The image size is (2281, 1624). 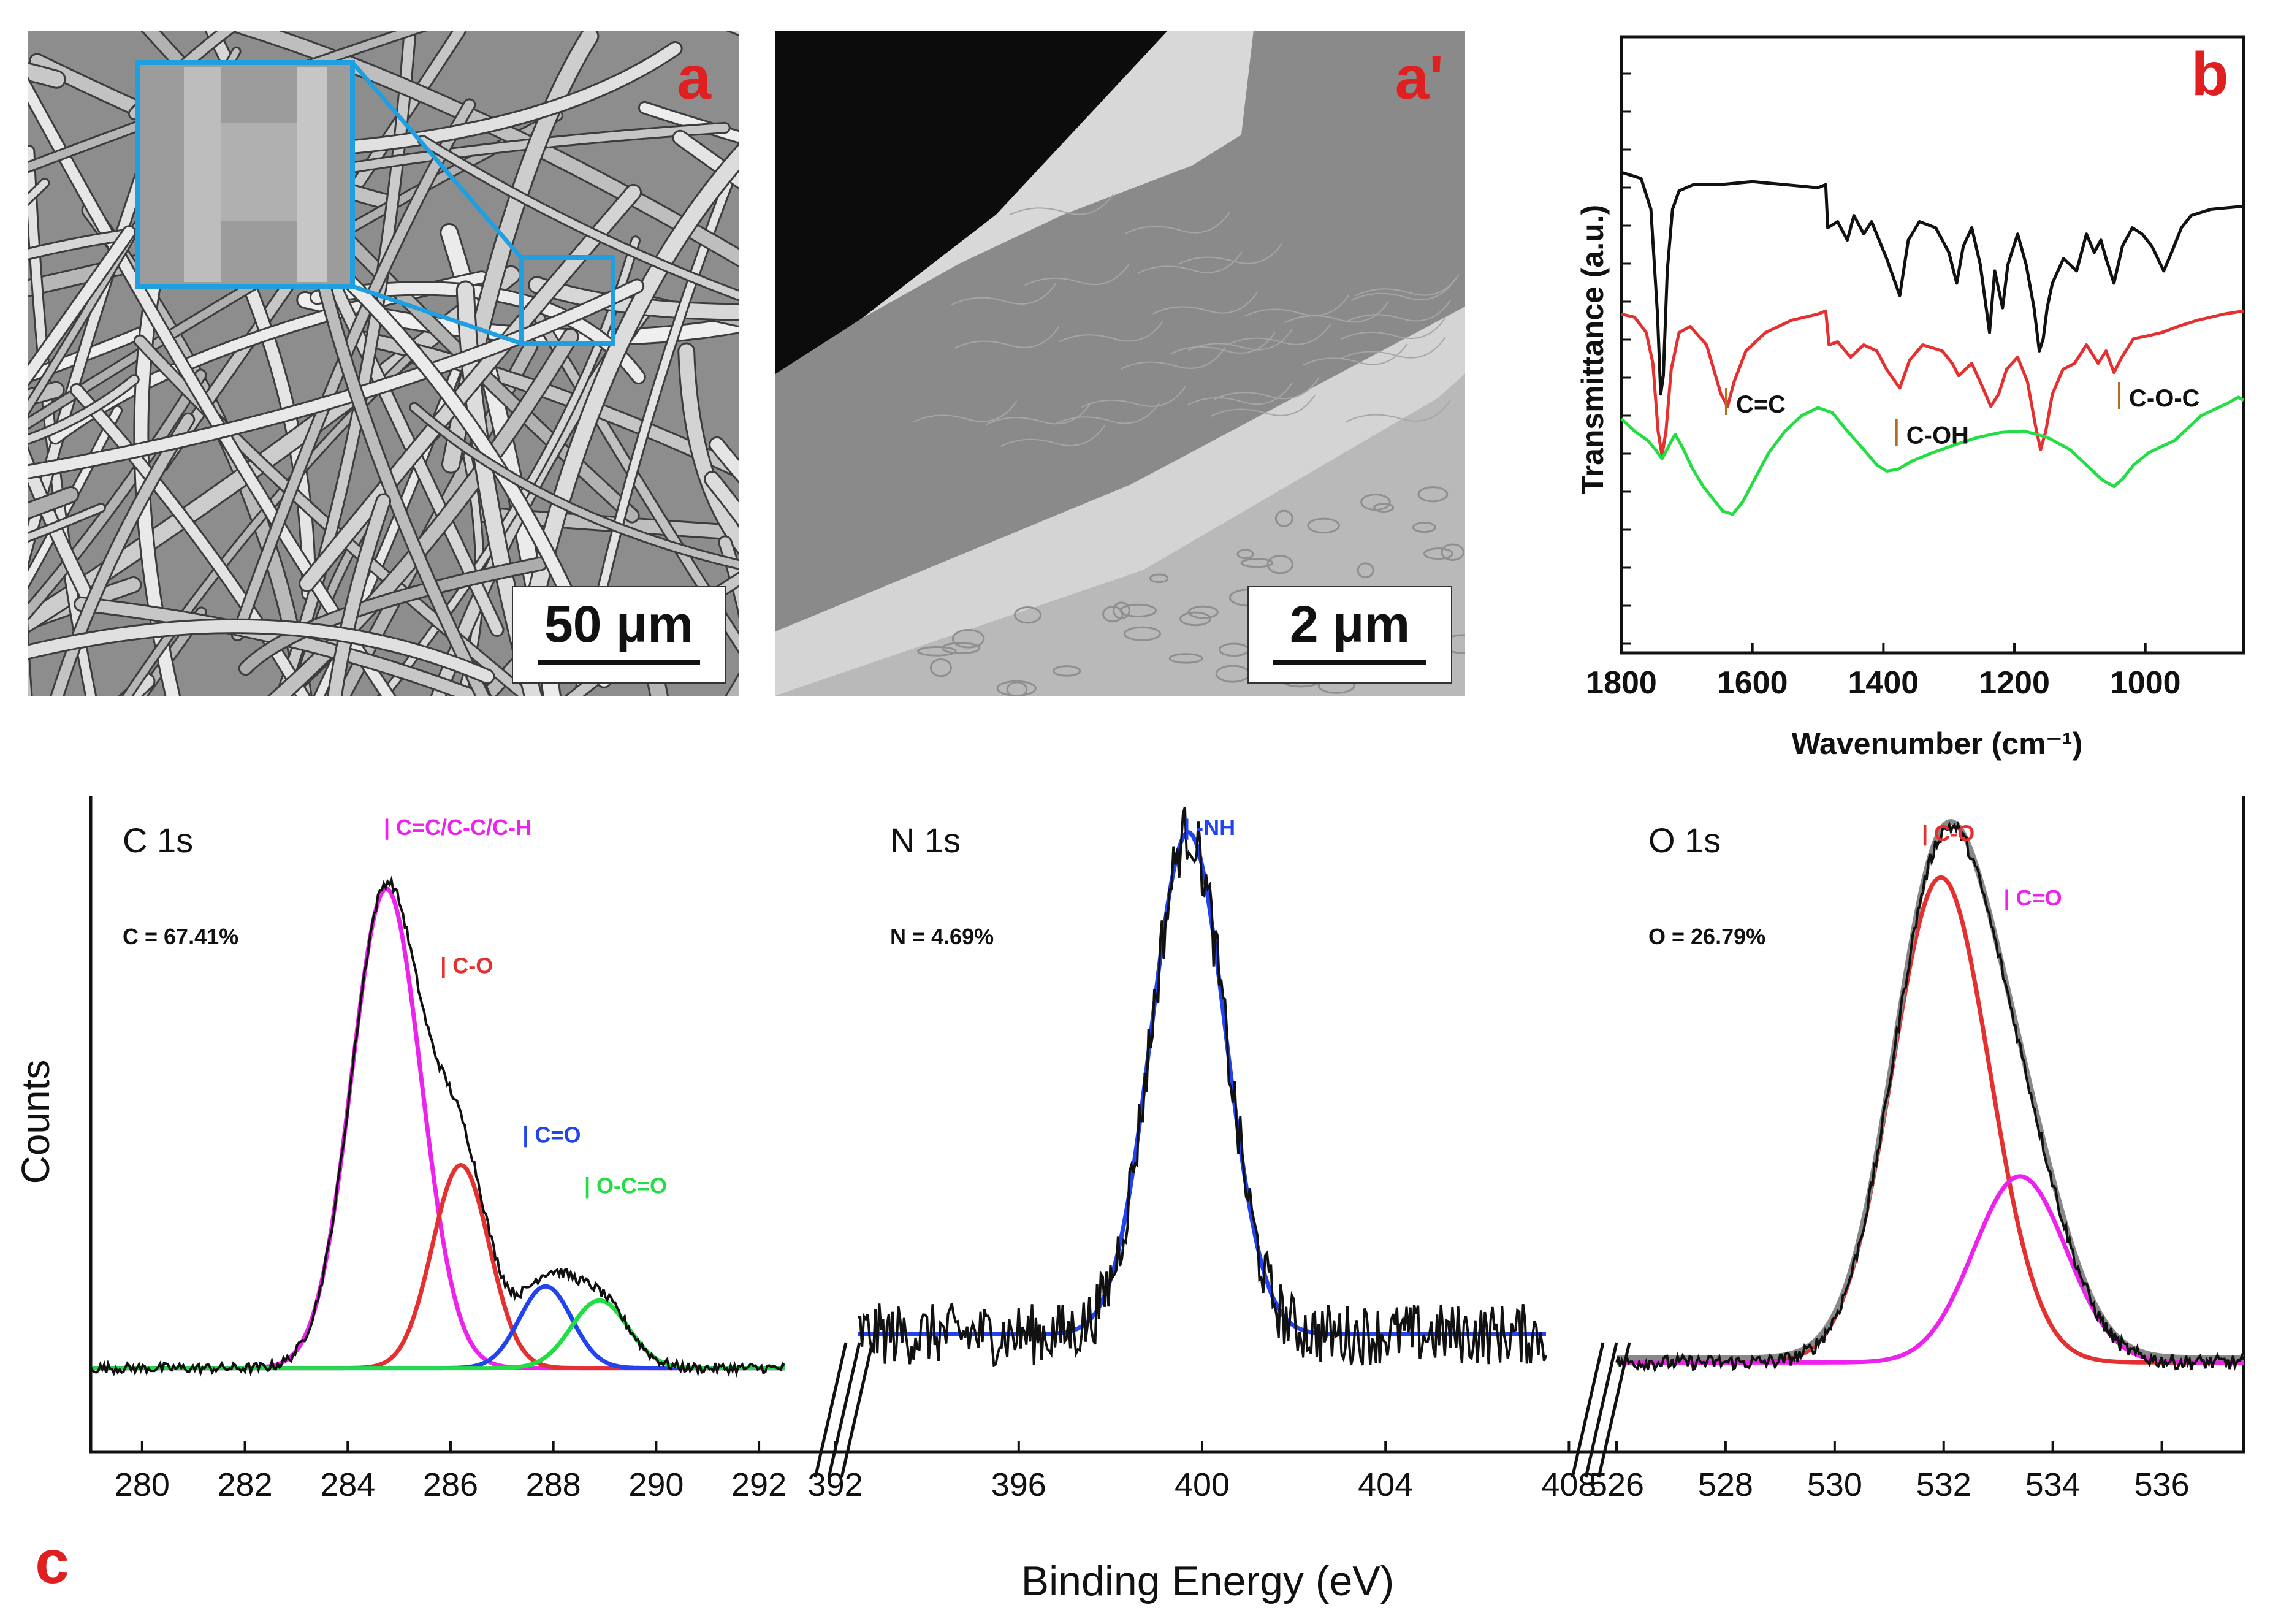 What do you see at coordinates (1954, 832) in the screenshot?
I see `xps-peak-label-text: C-O` at bounding box center [1954, 832].